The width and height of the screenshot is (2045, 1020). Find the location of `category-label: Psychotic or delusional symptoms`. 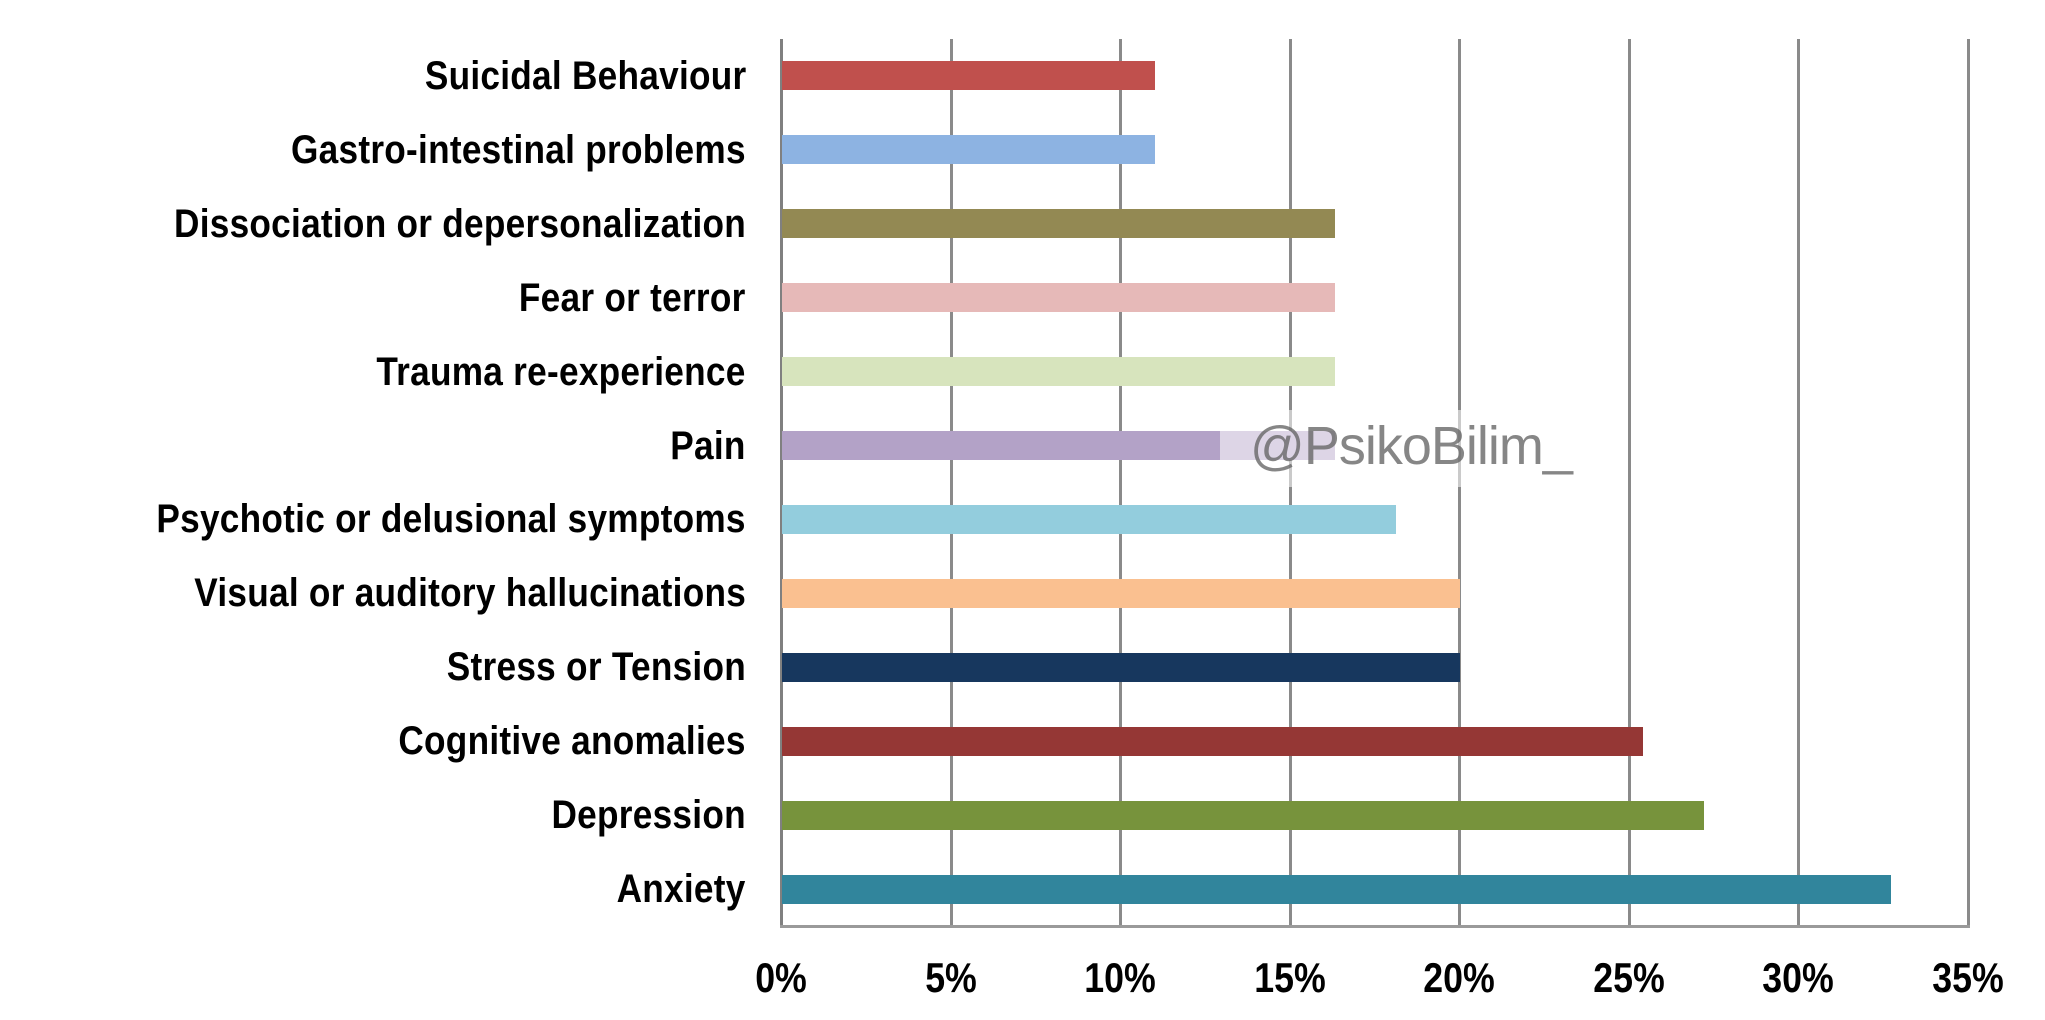

category-label: Psychotic or delusional symptoms is located at coordinates (451, 519).